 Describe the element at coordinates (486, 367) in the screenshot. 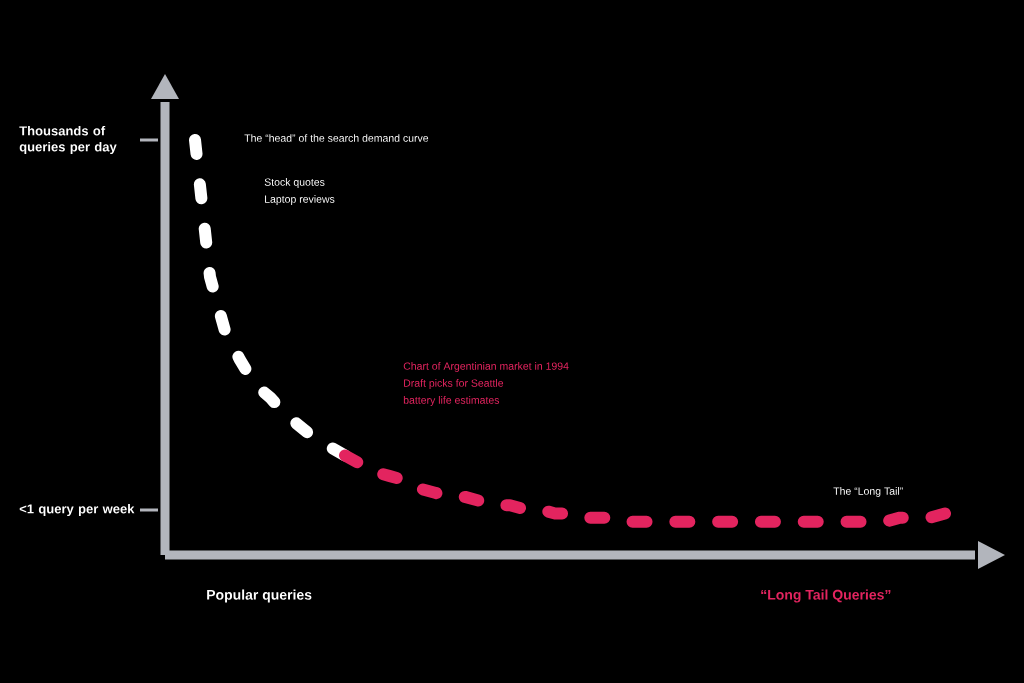

I see `annotation: Chart of Argentinian market in 1994` at that location.